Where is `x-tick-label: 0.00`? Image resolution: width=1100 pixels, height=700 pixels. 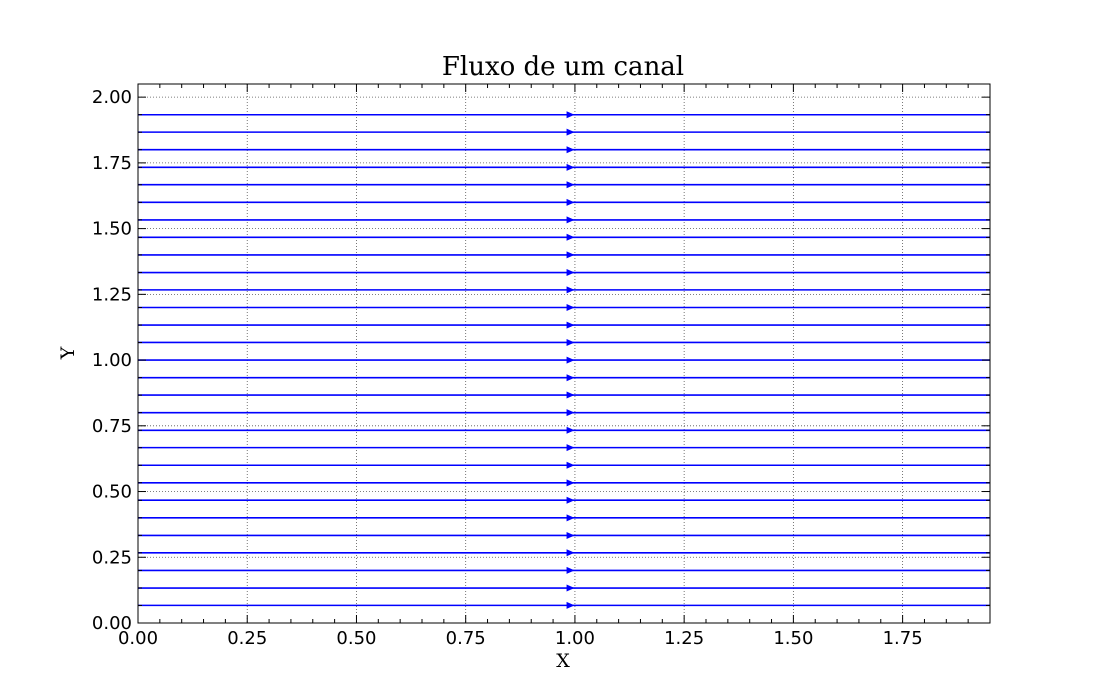
x-tick-label: 0.00 is located at coordinates (138, 638).